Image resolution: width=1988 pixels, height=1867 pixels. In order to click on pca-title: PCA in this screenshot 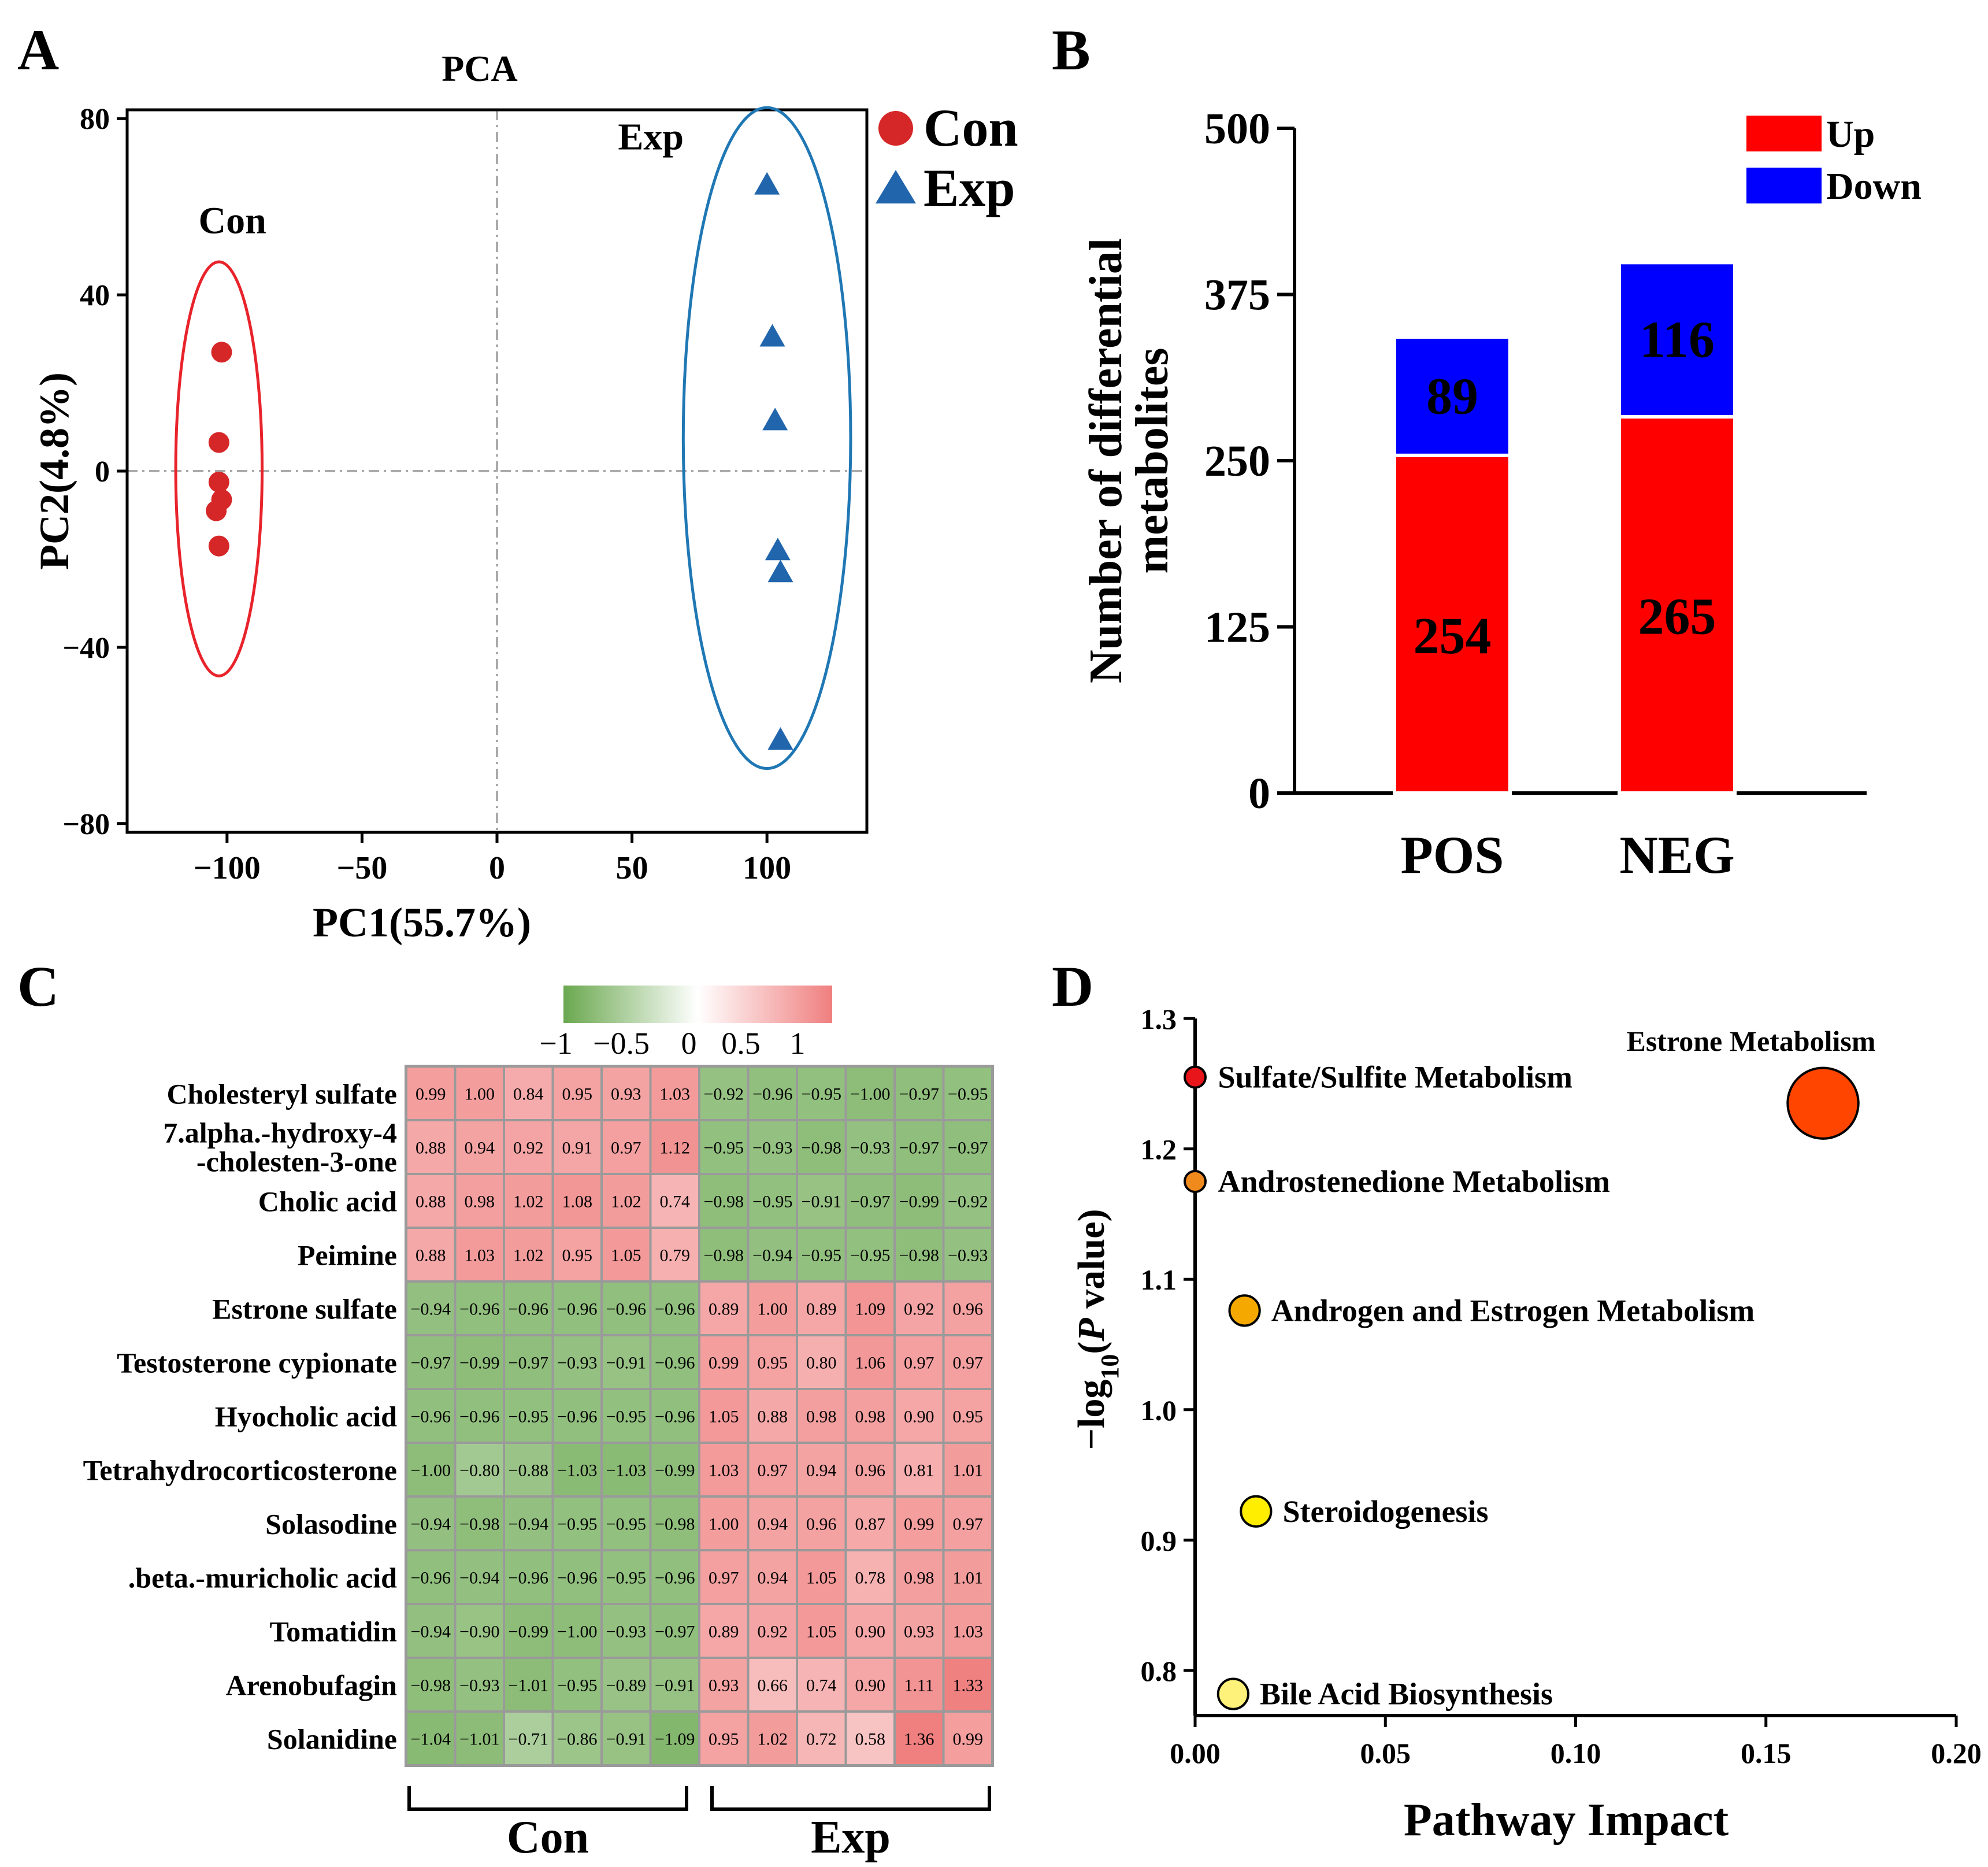, I will do `click(480, 68)`.